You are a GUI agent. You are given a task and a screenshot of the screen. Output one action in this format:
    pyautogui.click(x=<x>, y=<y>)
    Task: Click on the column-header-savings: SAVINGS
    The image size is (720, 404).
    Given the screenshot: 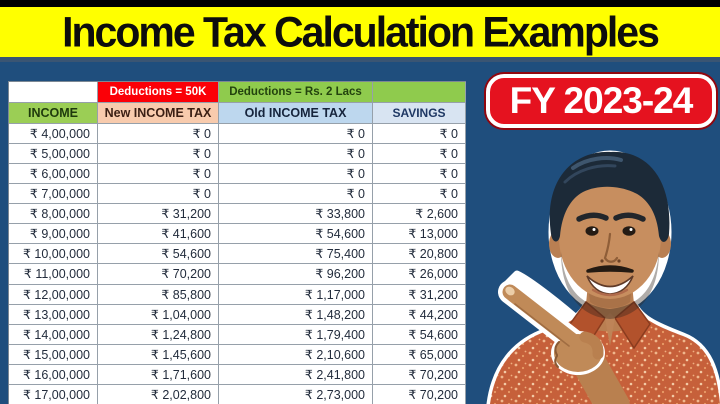 What is the action you would take?
    pyautogui.click(x=419, y=113)
    